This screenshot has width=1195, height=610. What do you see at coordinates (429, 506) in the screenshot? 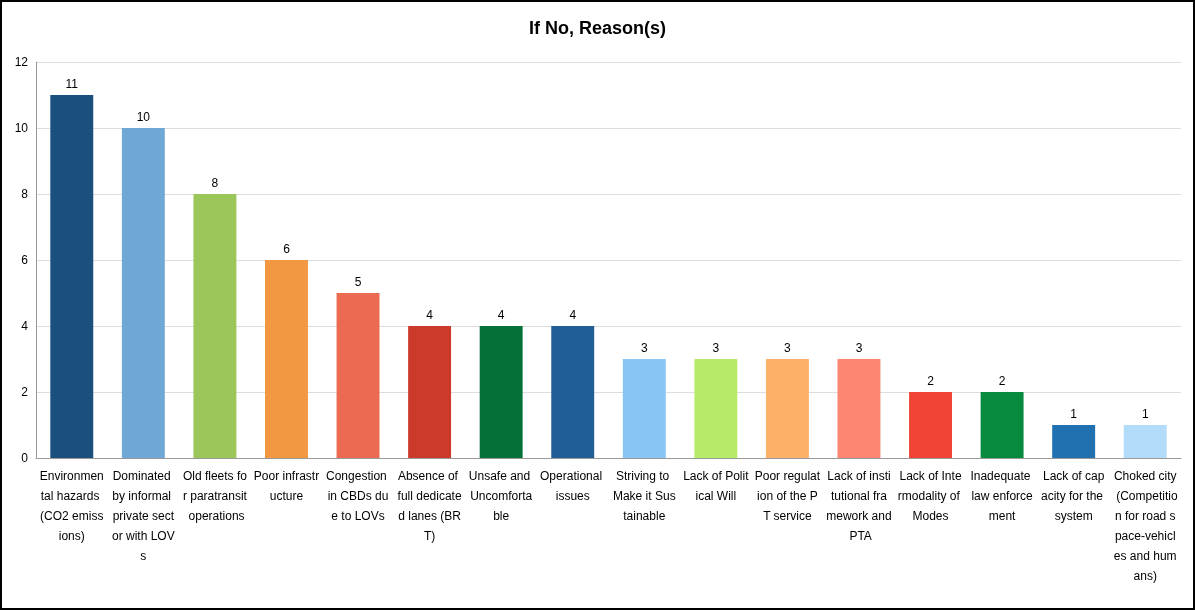
I see `x-tick-label: Absence of full dedicated lanes (BRT)` at bounding box center [429, 506].